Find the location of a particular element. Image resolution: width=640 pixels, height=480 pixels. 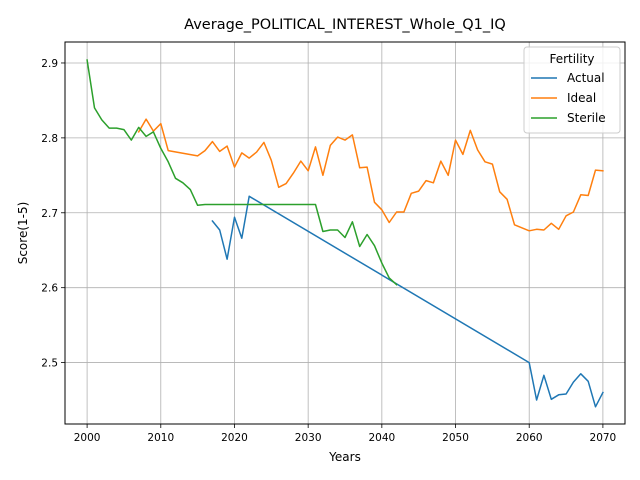

y-axis-label: Score(1-5) is located at coordinates (23, 233).